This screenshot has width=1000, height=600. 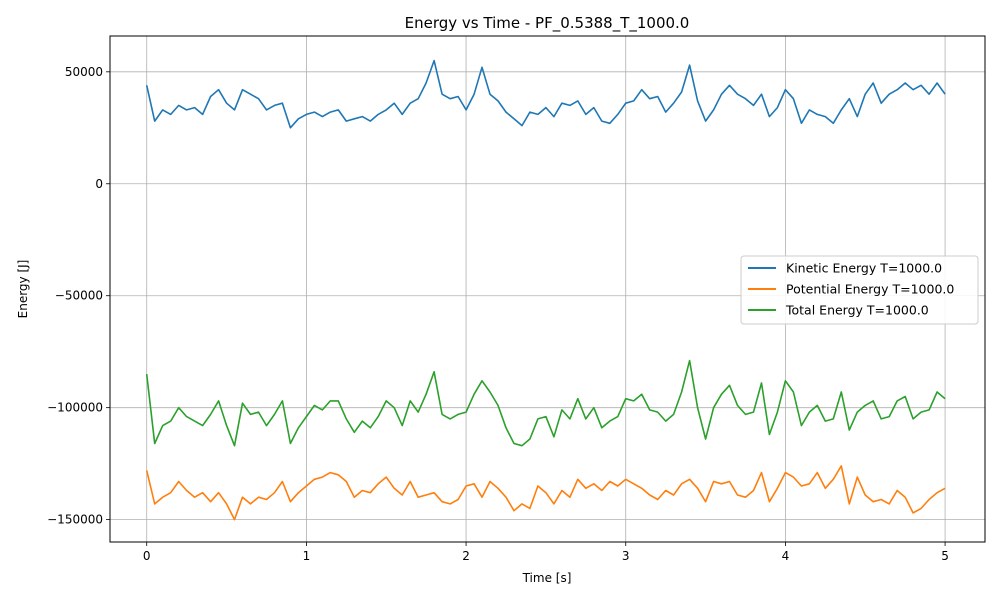 I want to click on y-tick-label: 0, so click(x=99, y=184).